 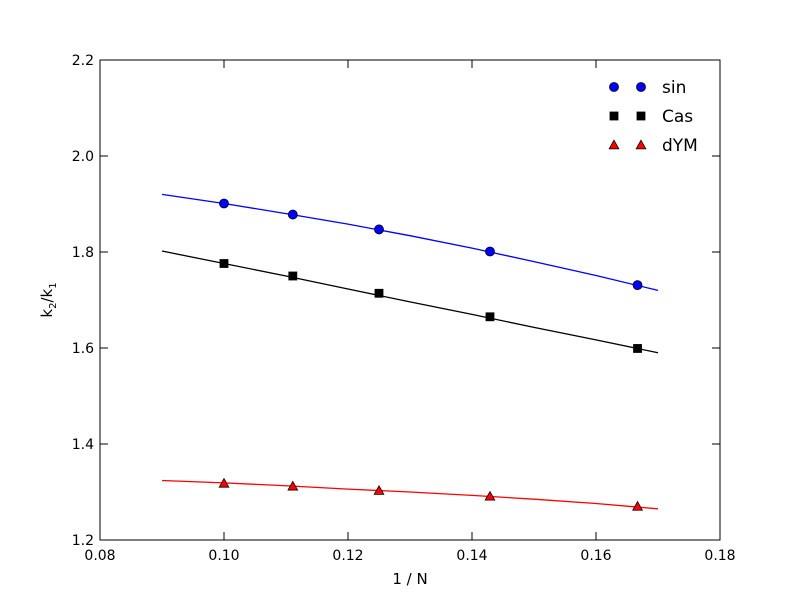 What do you see at coordinates (680, 146) in the screenshot?
I see `legend-label-dym: dYM` at bounding box center [680, 146].